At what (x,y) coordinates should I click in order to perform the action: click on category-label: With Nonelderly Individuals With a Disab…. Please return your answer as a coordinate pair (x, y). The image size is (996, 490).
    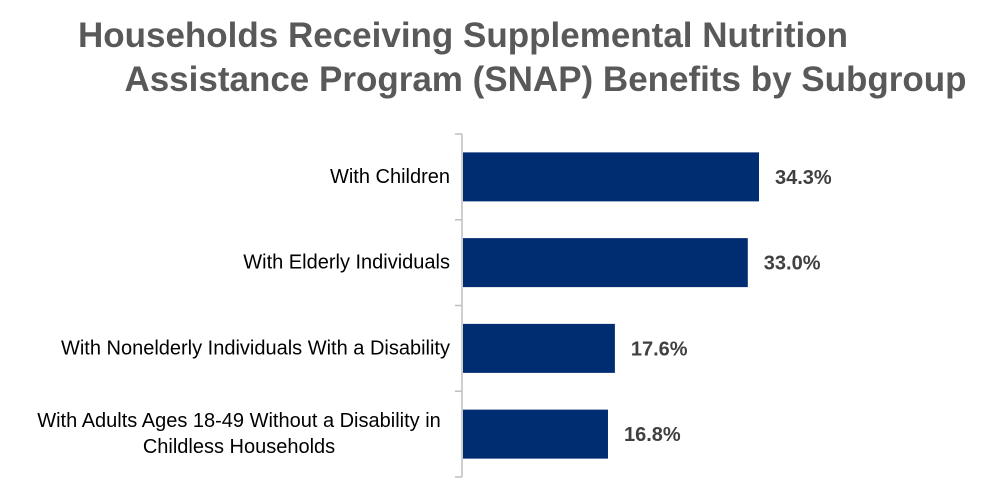
    Looking at the image, I should click on (255, 348).